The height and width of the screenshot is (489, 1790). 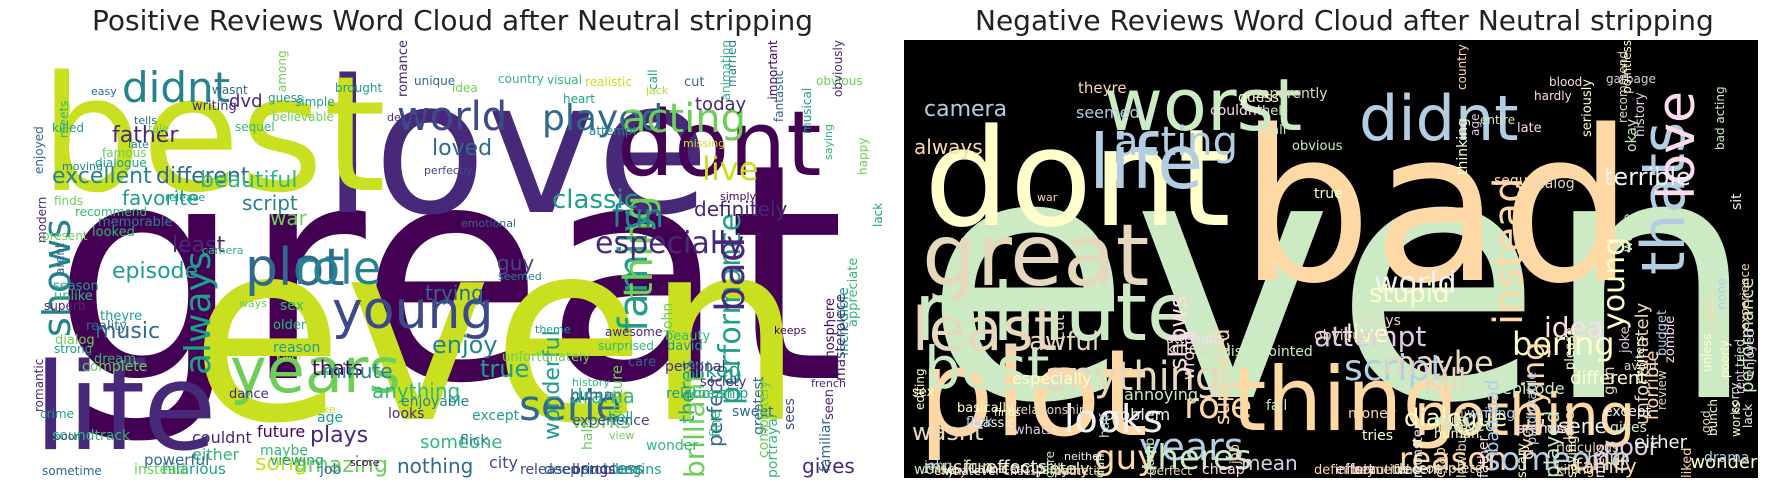 I want to click on negative-word-young: young, so click(x=1614, y=283).